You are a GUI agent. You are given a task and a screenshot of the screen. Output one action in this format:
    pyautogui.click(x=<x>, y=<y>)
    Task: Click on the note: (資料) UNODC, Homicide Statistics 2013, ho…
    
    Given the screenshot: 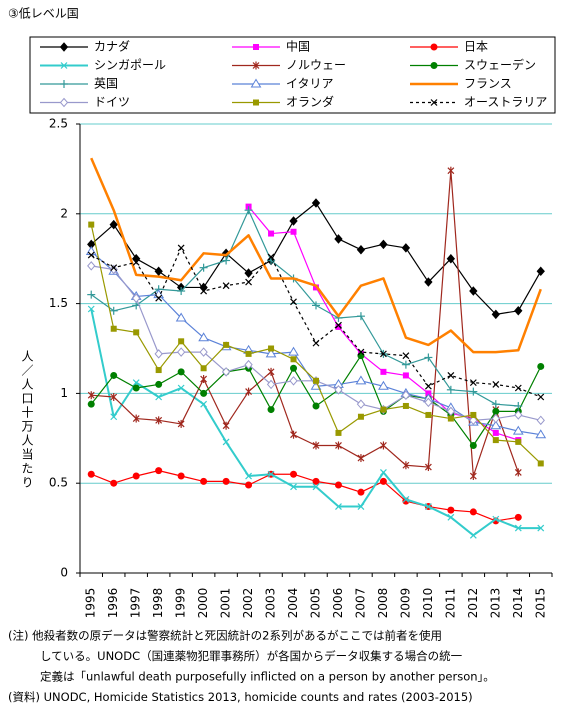 What is the action you would take?
    pyautogui.click(x=240, y=697)
    